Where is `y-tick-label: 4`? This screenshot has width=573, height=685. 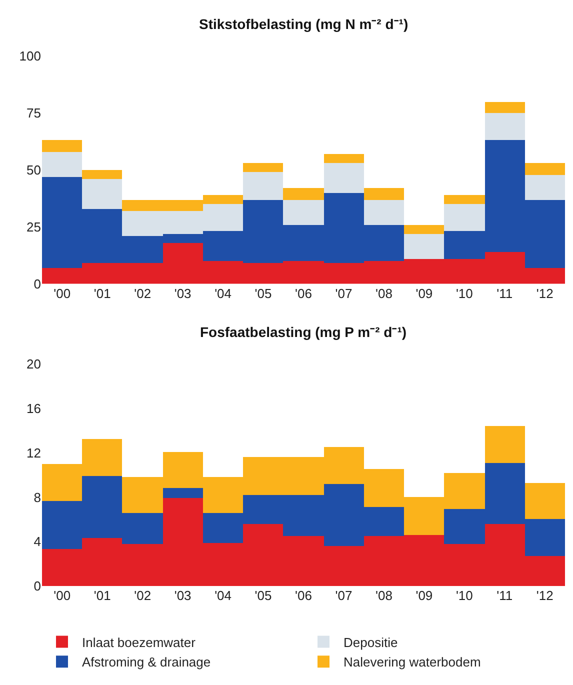
y-tick-label: 4 is located at coordinates (37, 542).